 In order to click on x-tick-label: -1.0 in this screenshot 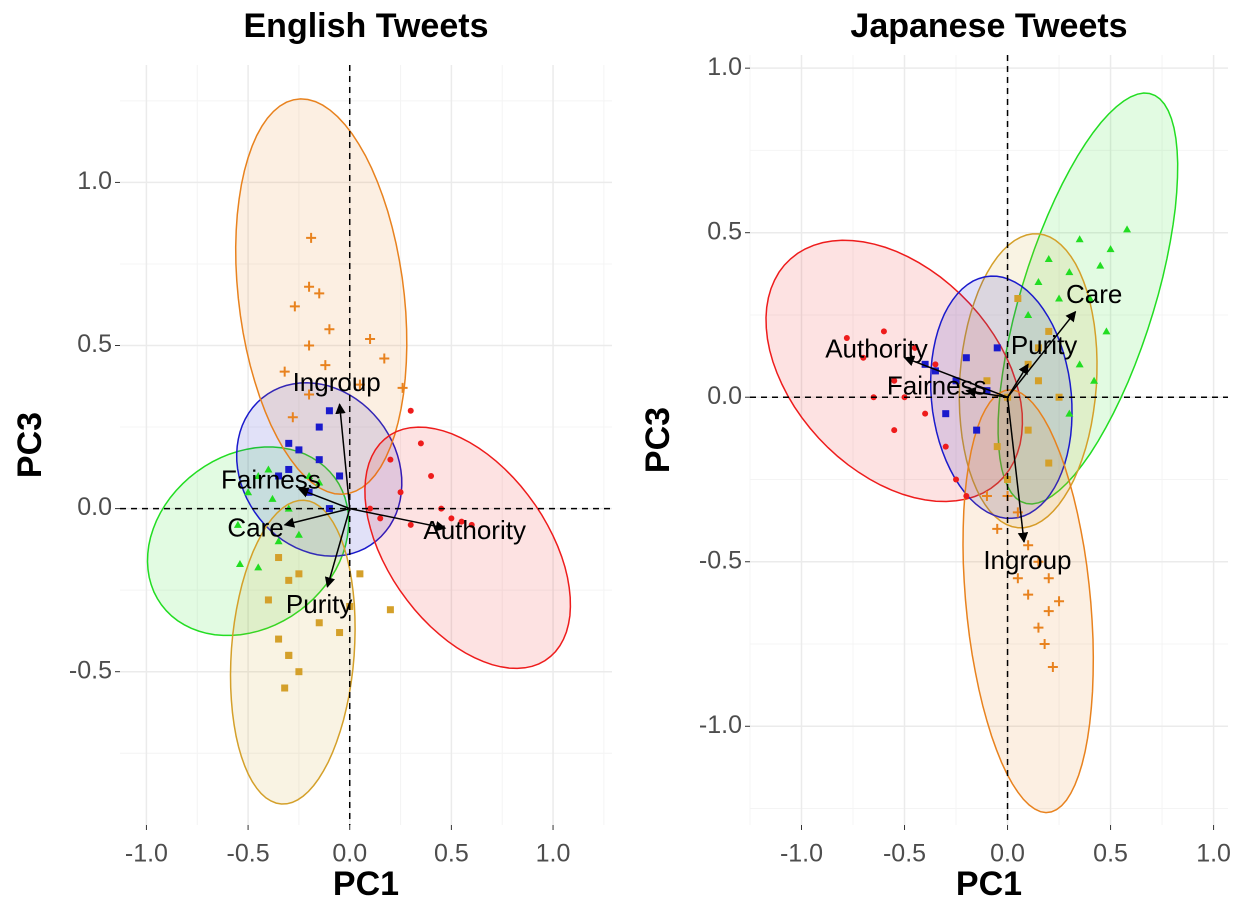, I will do `click(801, 854)`.